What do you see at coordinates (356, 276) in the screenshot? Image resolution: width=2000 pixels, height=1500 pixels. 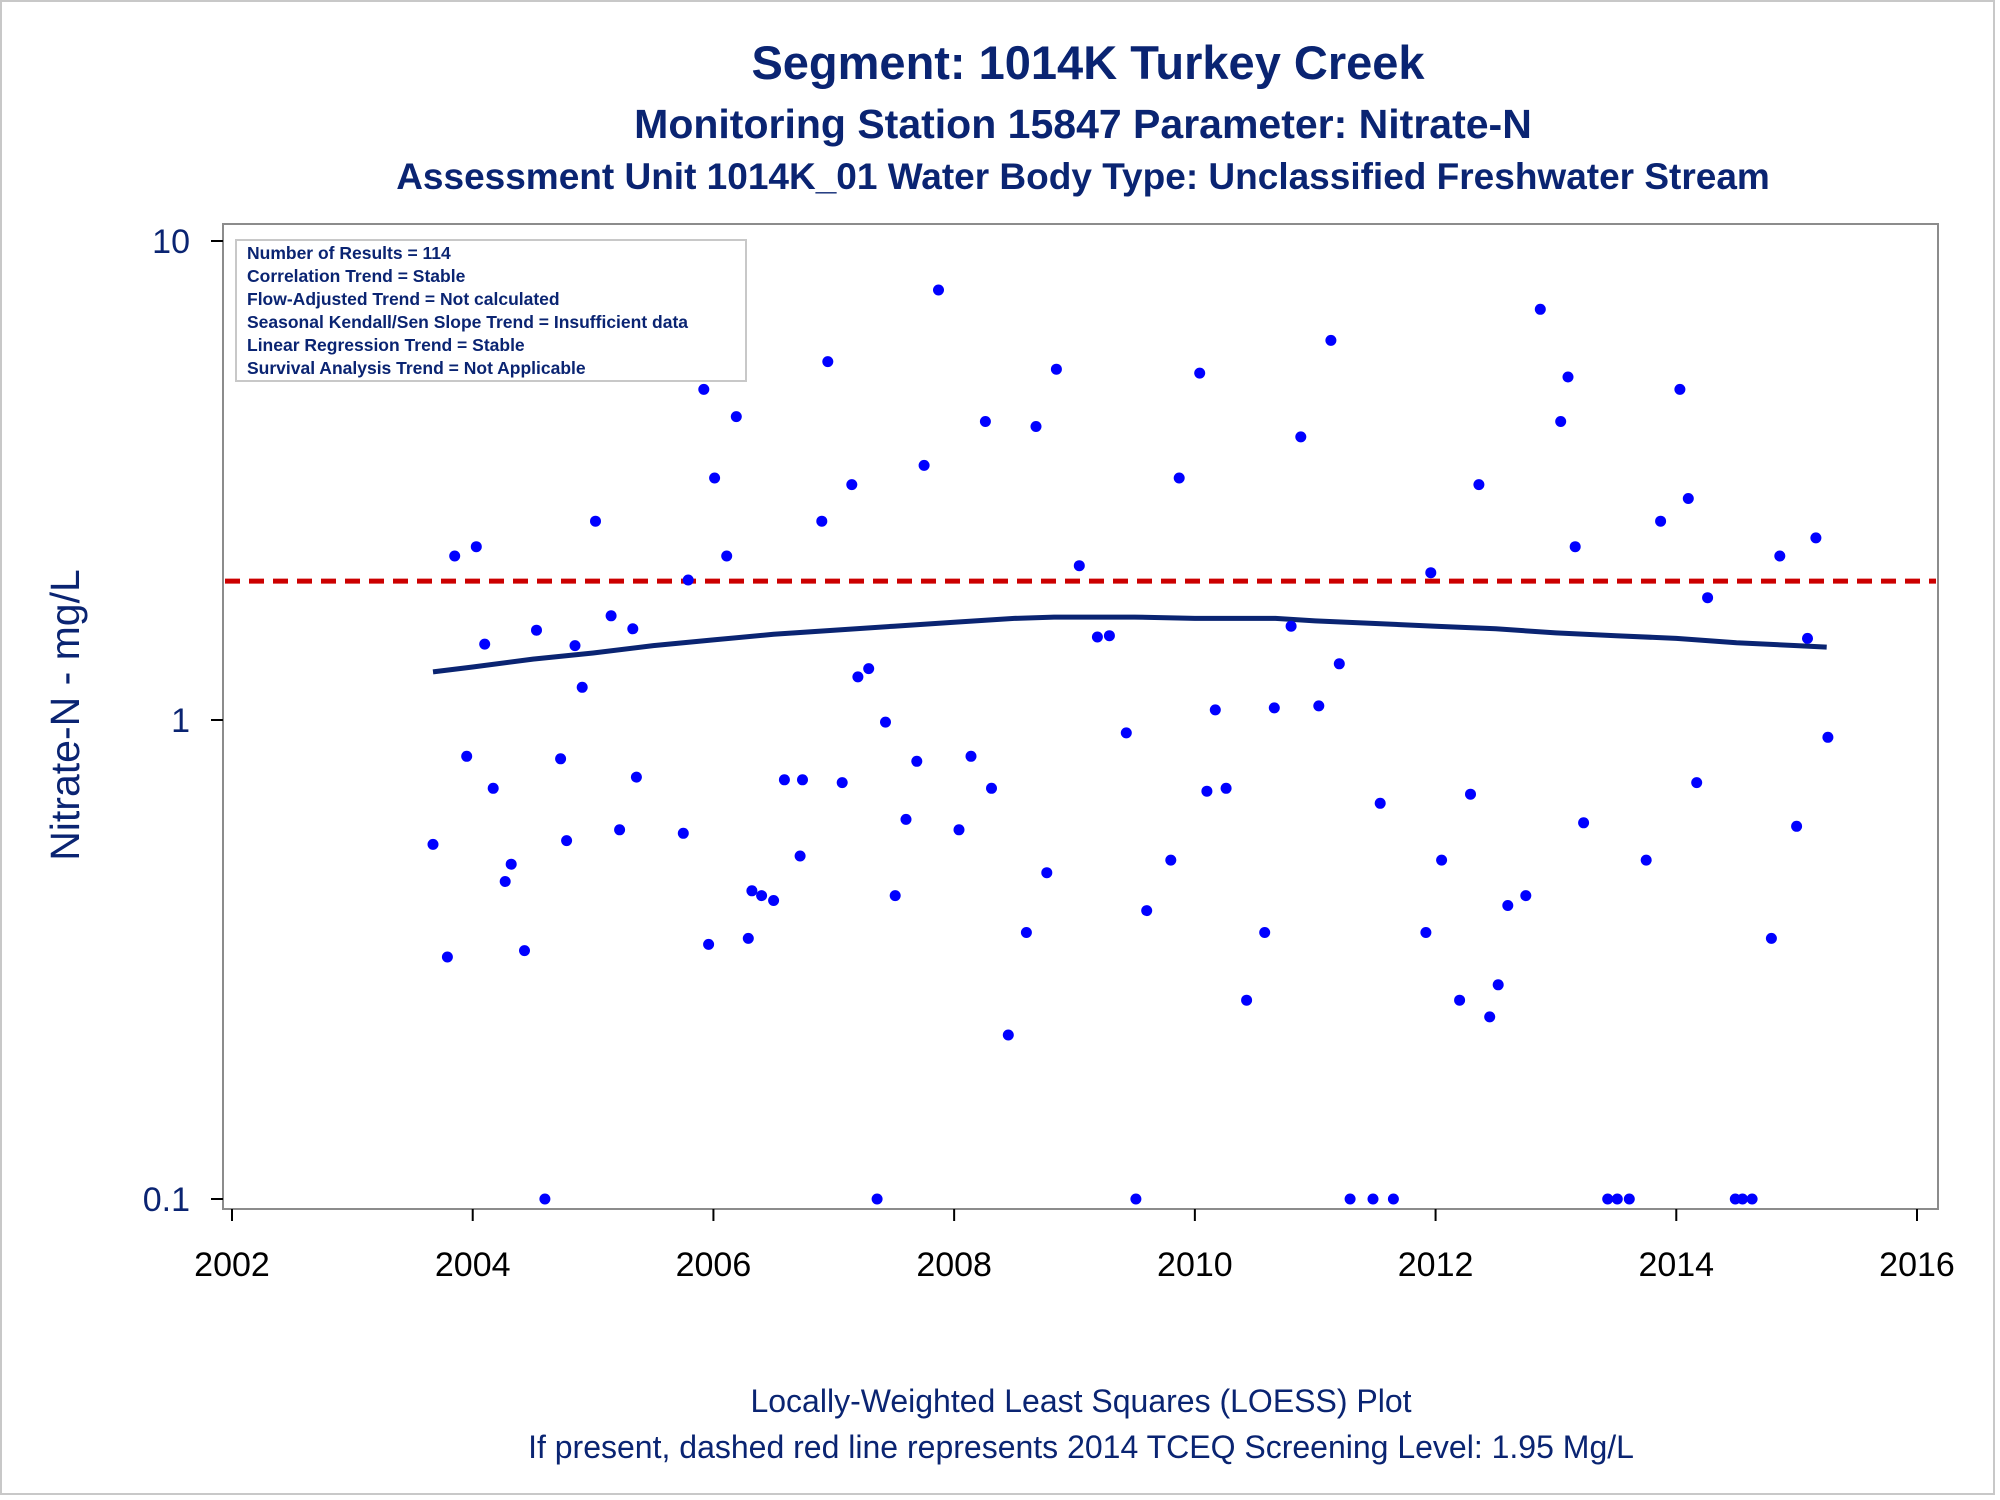 I see `legend-line-correlation: Correlation Trend = Stable` at bounding box center [356, 276].